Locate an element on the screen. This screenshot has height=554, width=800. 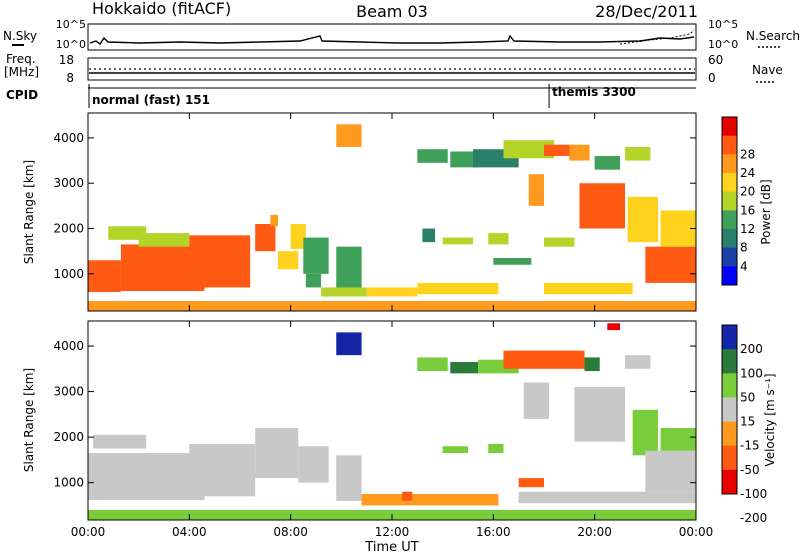
freq-label-2: [MHz] is located at coordinates (21, 72).